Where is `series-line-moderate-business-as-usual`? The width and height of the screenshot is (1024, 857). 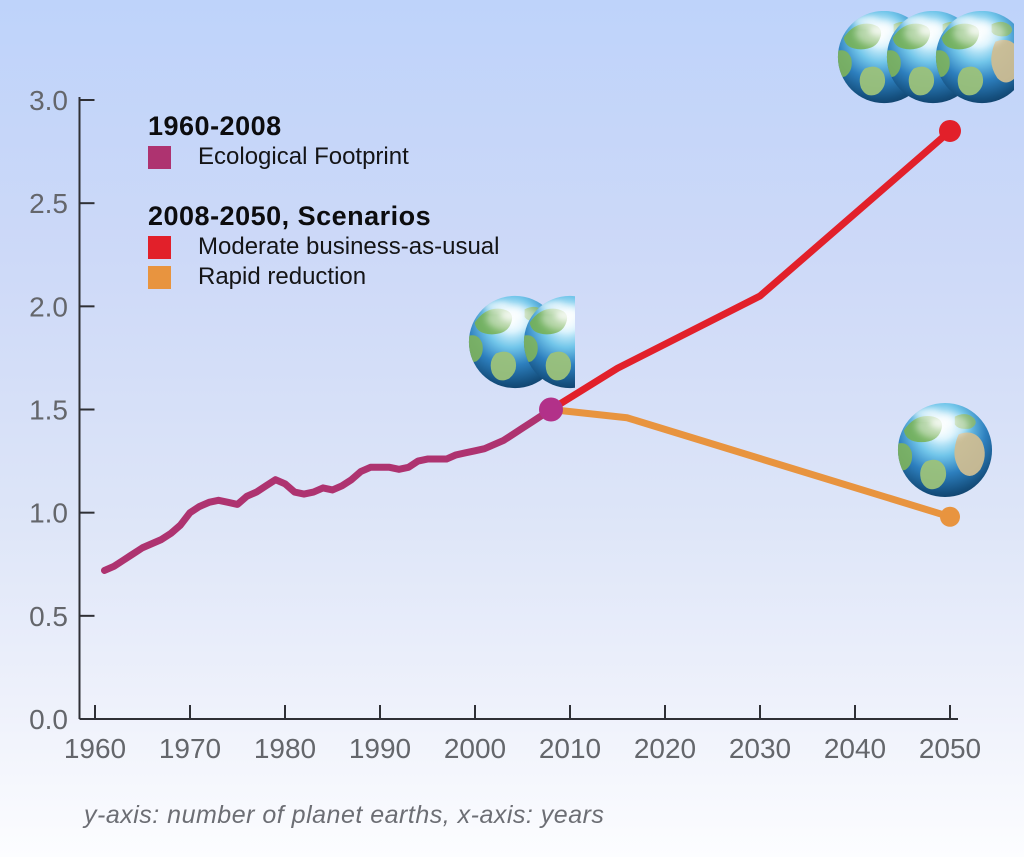
series-line-moderate-business-as-usual is located at coordinates (750, 270).